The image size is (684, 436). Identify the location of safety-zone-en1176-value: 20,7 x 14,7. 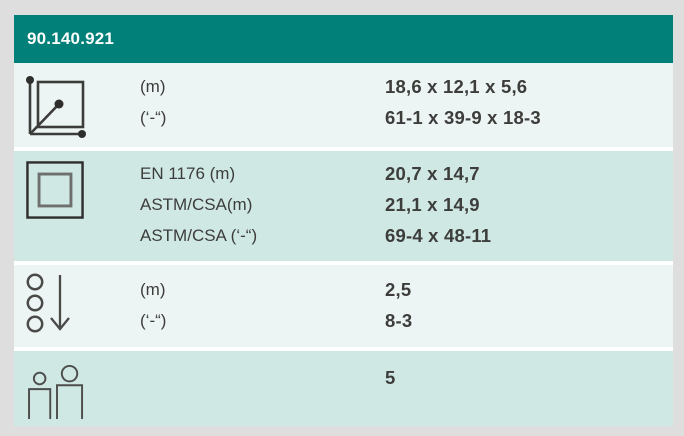
(432, 173).